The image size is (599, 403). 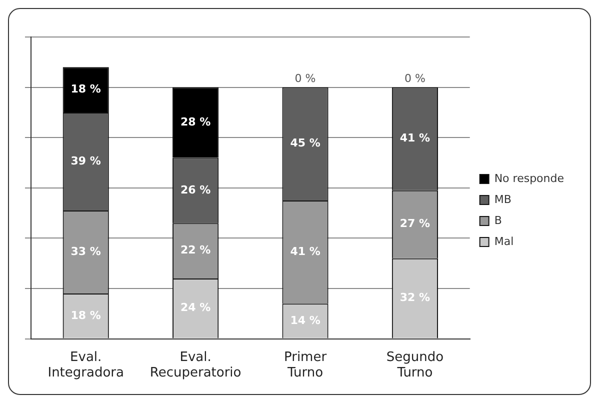 I want to click on data-label: 28 %, so click(x=195, y=121).